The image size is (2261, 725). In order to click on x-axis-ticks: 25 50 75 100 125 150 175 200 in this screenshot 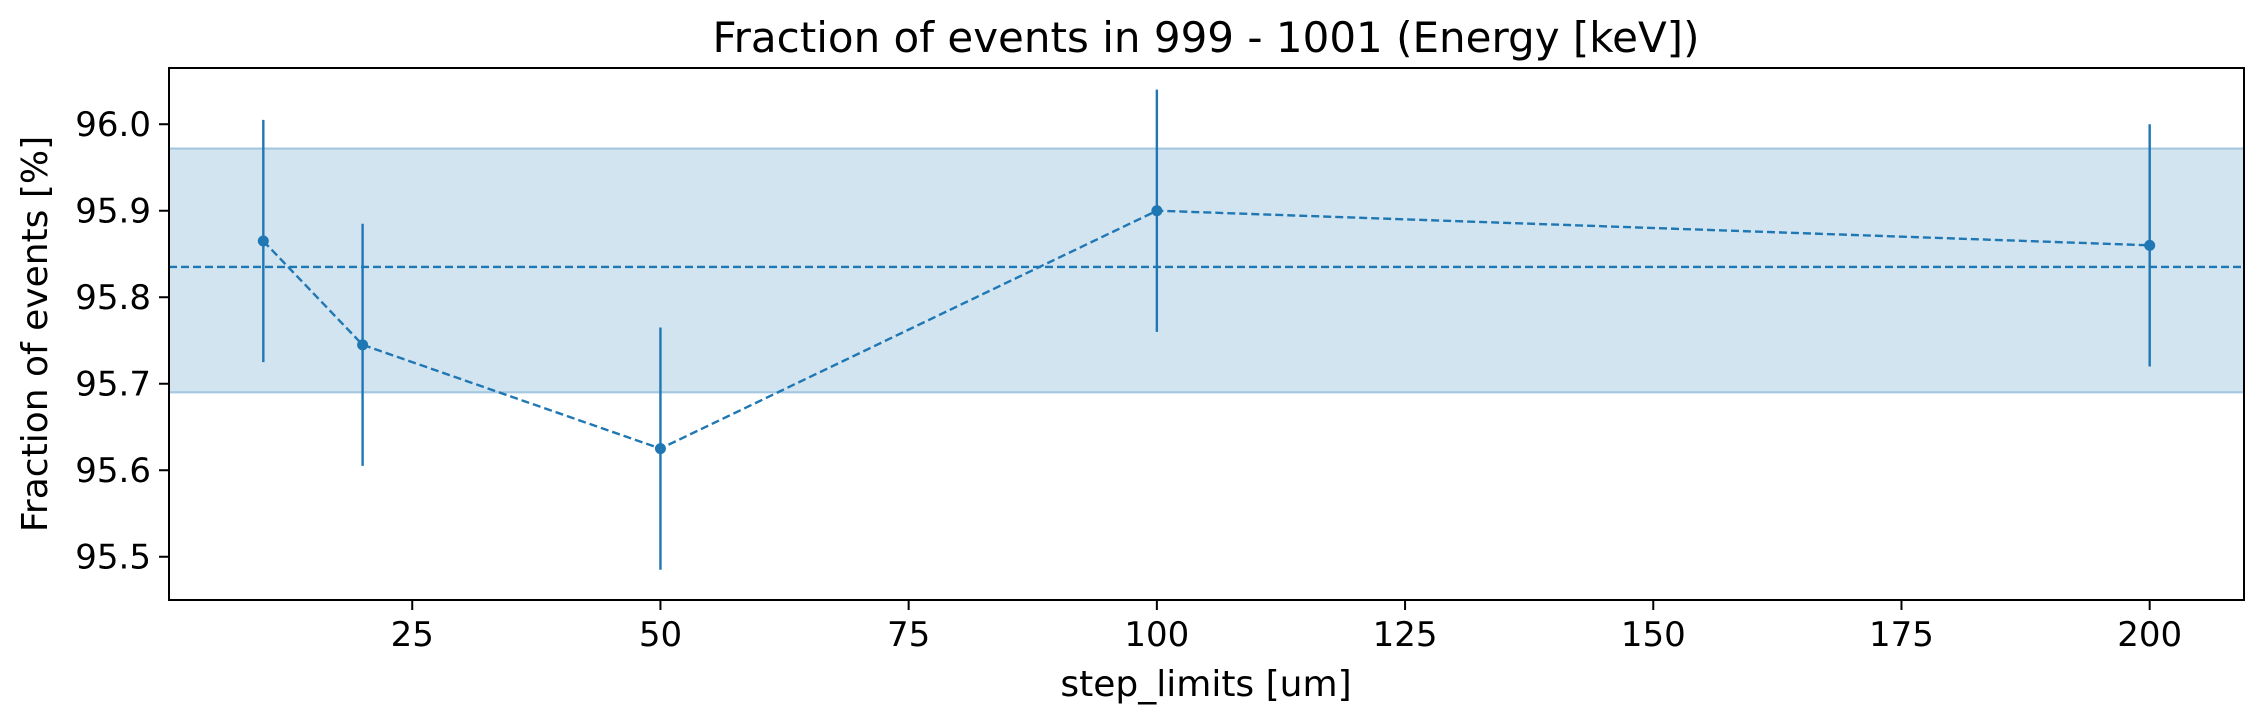, I will do `click(1286, 627)`.